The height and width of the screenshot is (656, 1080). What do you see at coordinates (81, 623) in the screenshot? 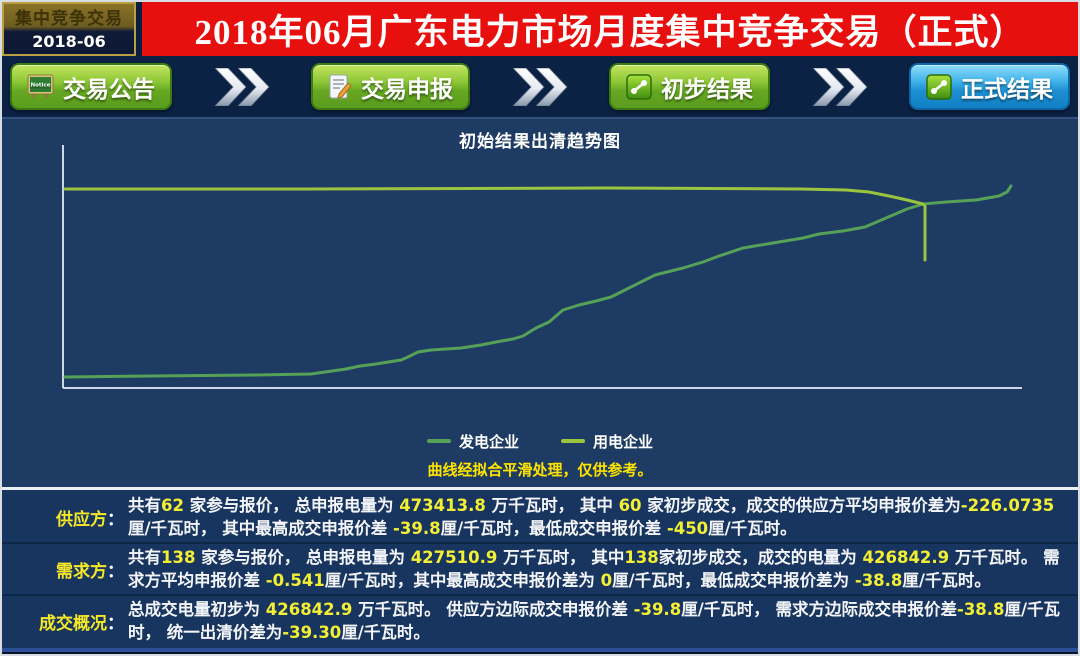
I see `summary-row-label: 成交概况：` at bounding box center [81, 623].